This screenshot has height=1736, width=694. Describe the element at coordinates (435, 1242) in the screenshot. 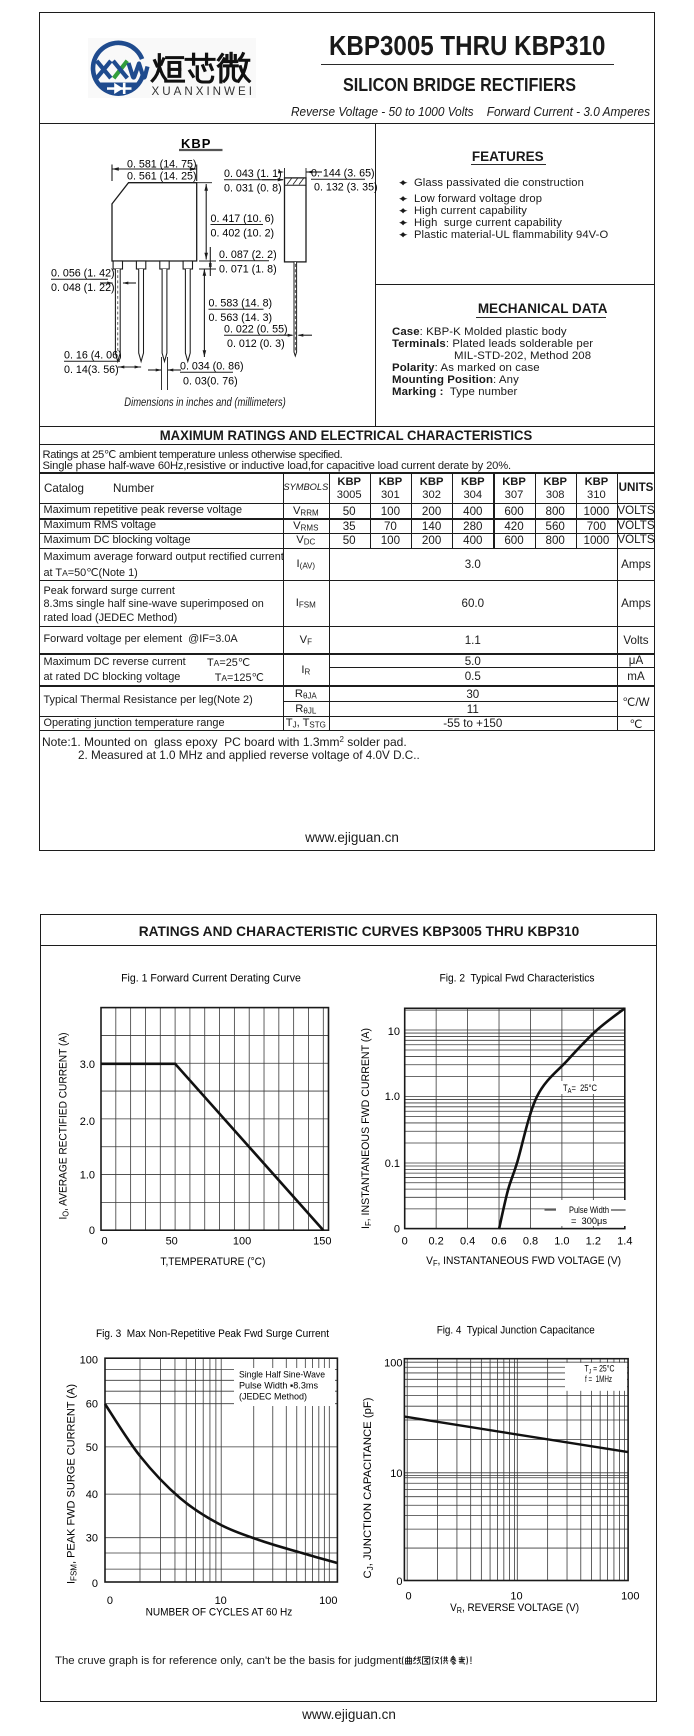

I see `svg-text: 0.2` at that location.